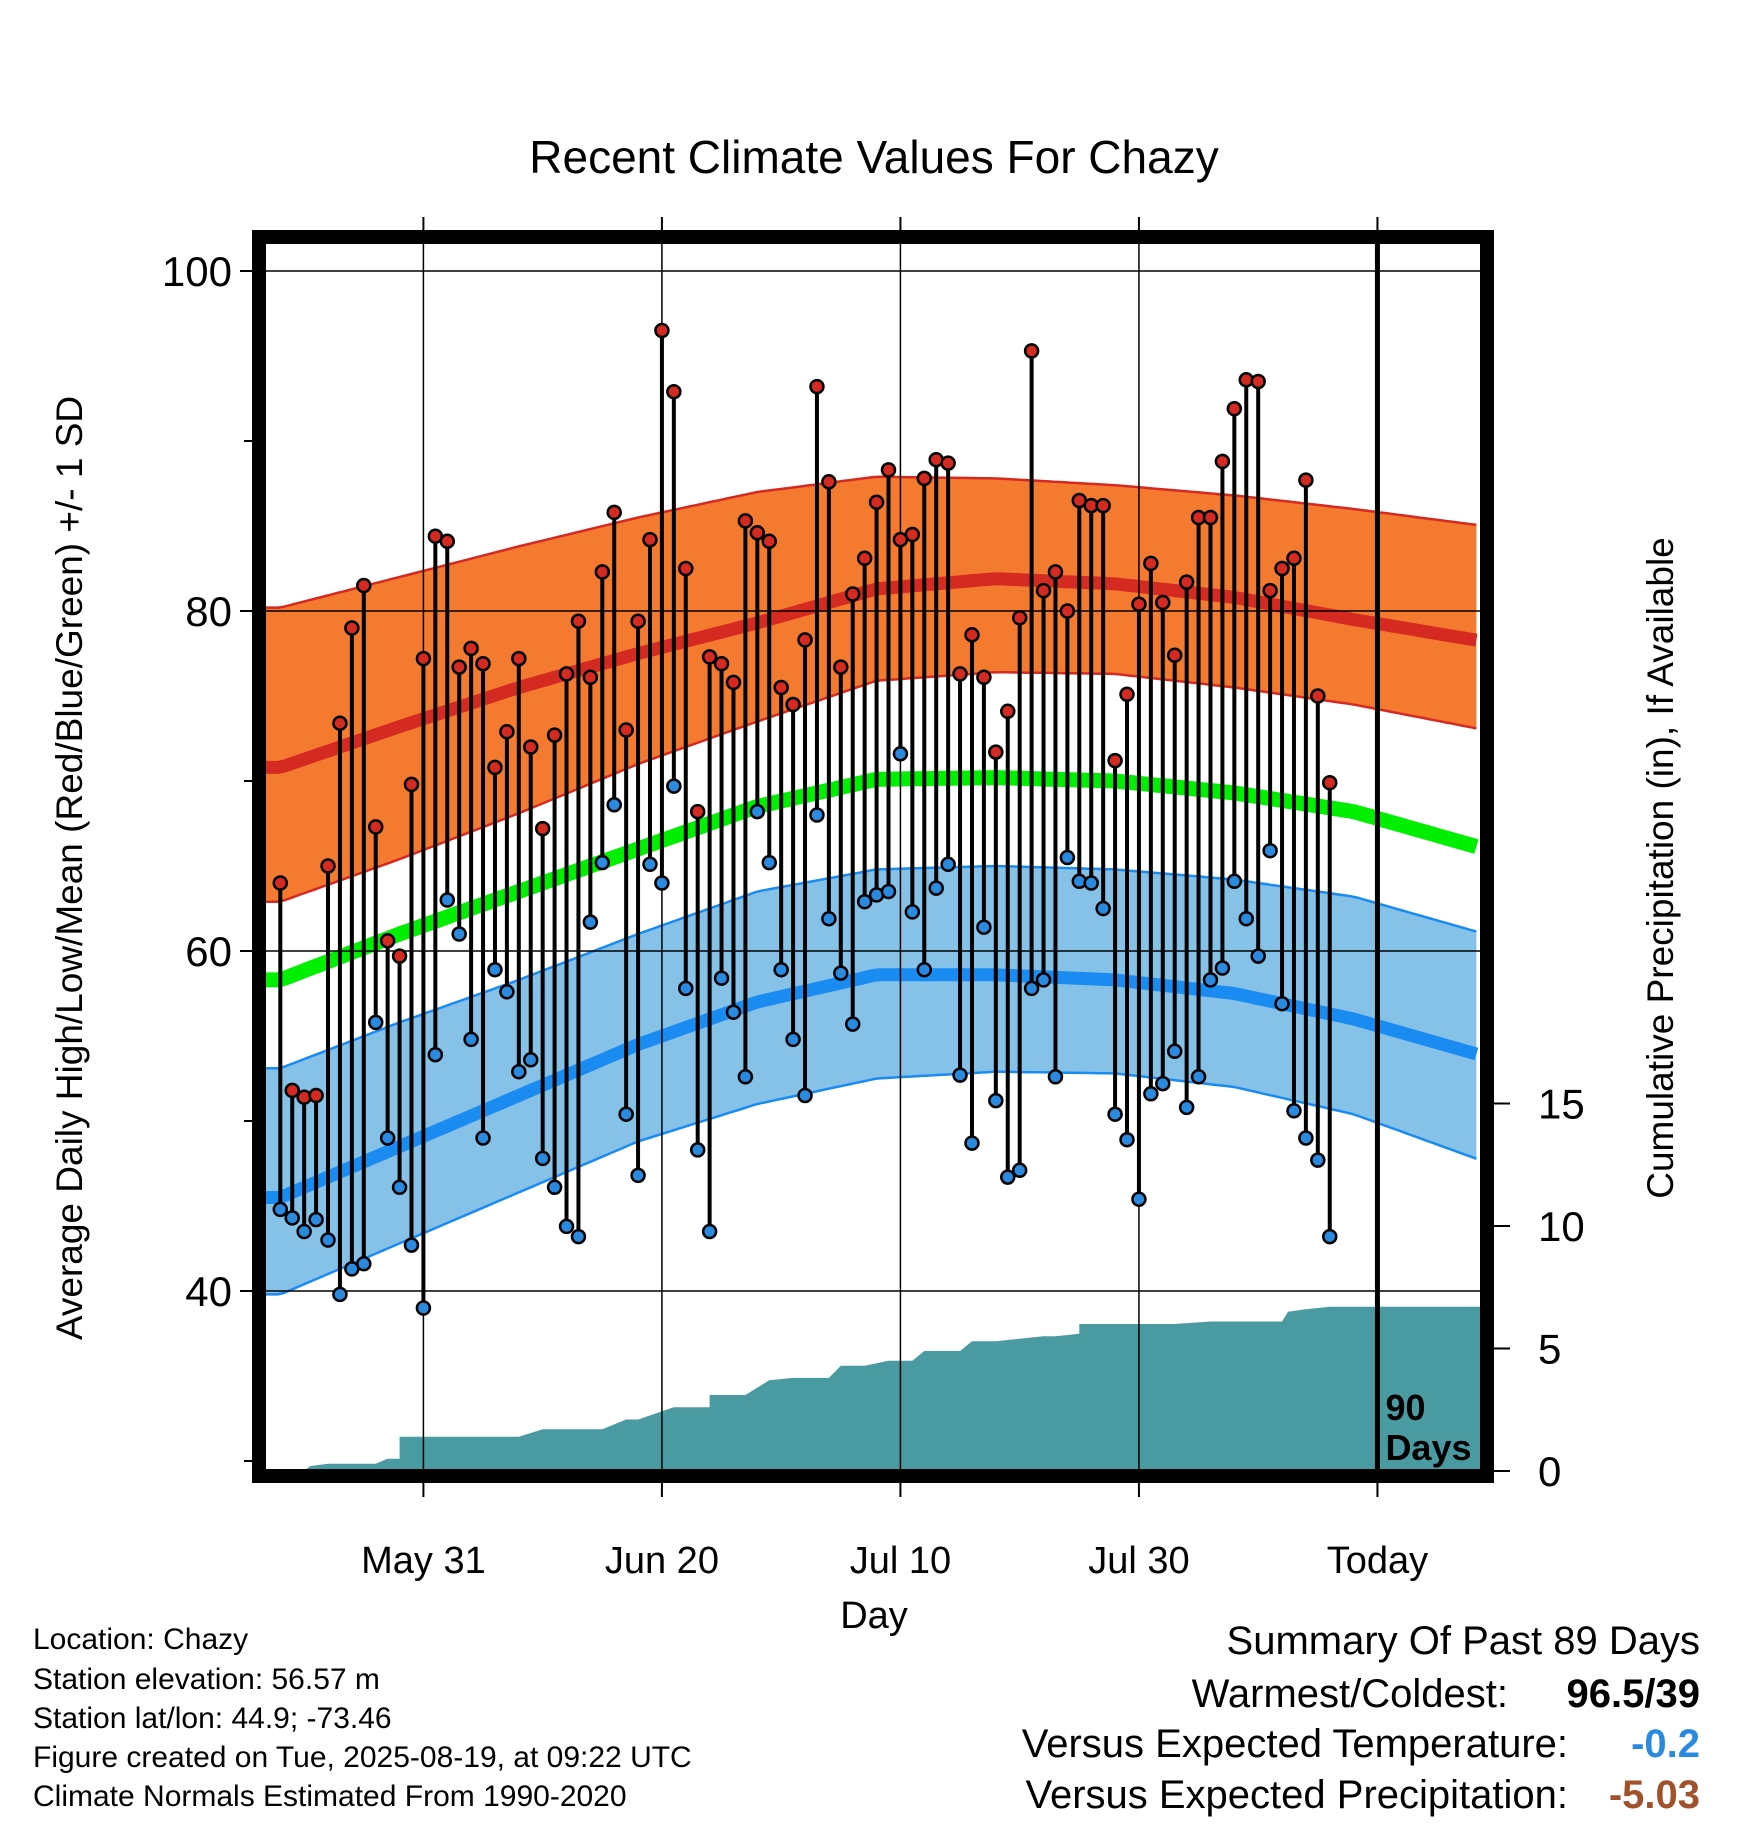 The image size is (1748, 1828). I want to click on summary-coldest: /39, so click(1672, 1694).